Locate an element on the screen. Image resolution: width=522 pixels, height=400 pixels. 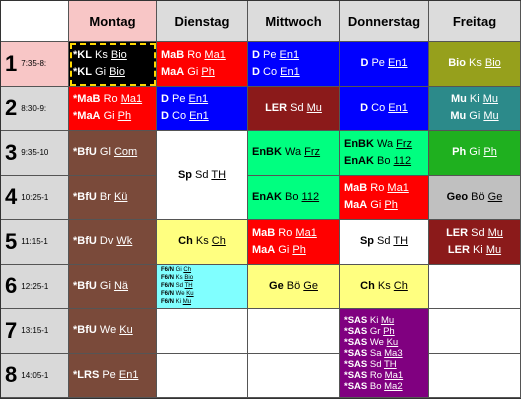
period-time: 14:05-1 is located at coordinates (35, 375).